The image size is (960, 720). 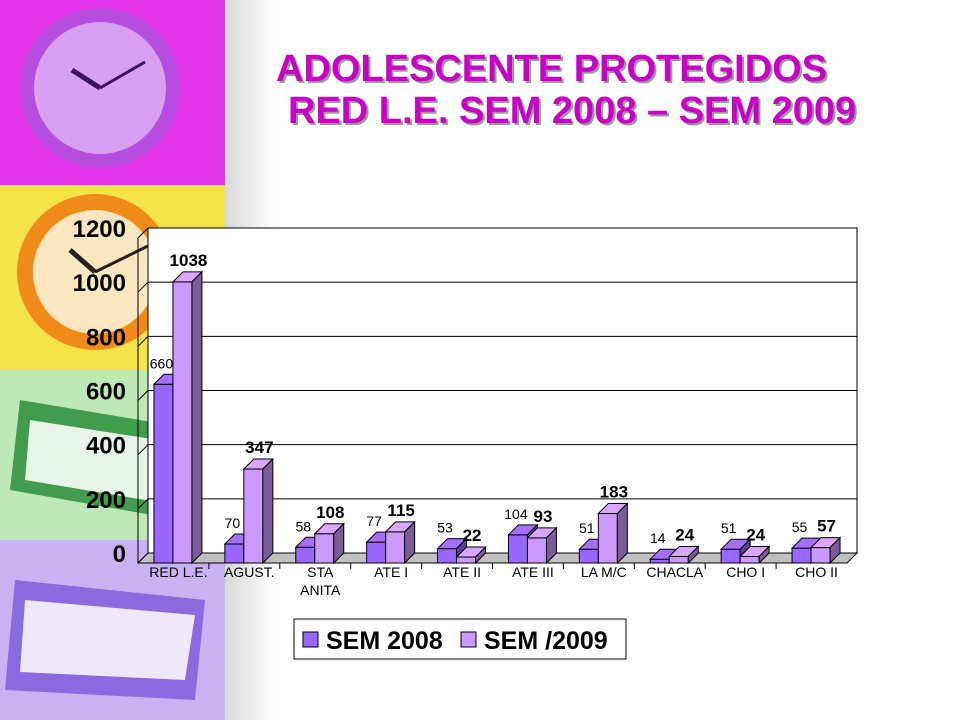 I want to click on data-label: 108, so click(x=330, y=512).